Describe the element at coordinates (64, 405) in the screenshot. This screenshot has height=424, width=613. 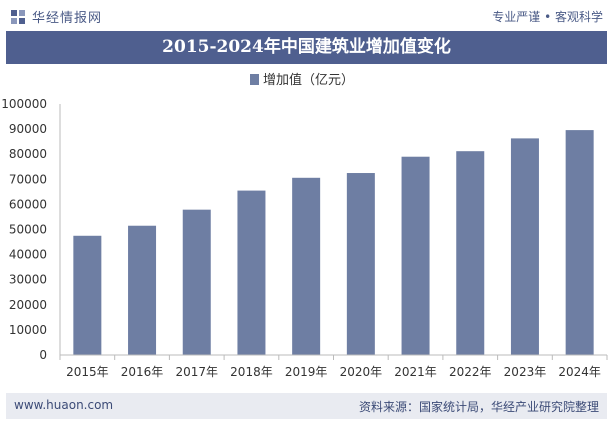
I see `footer-url: www.huaon.com` at that location.